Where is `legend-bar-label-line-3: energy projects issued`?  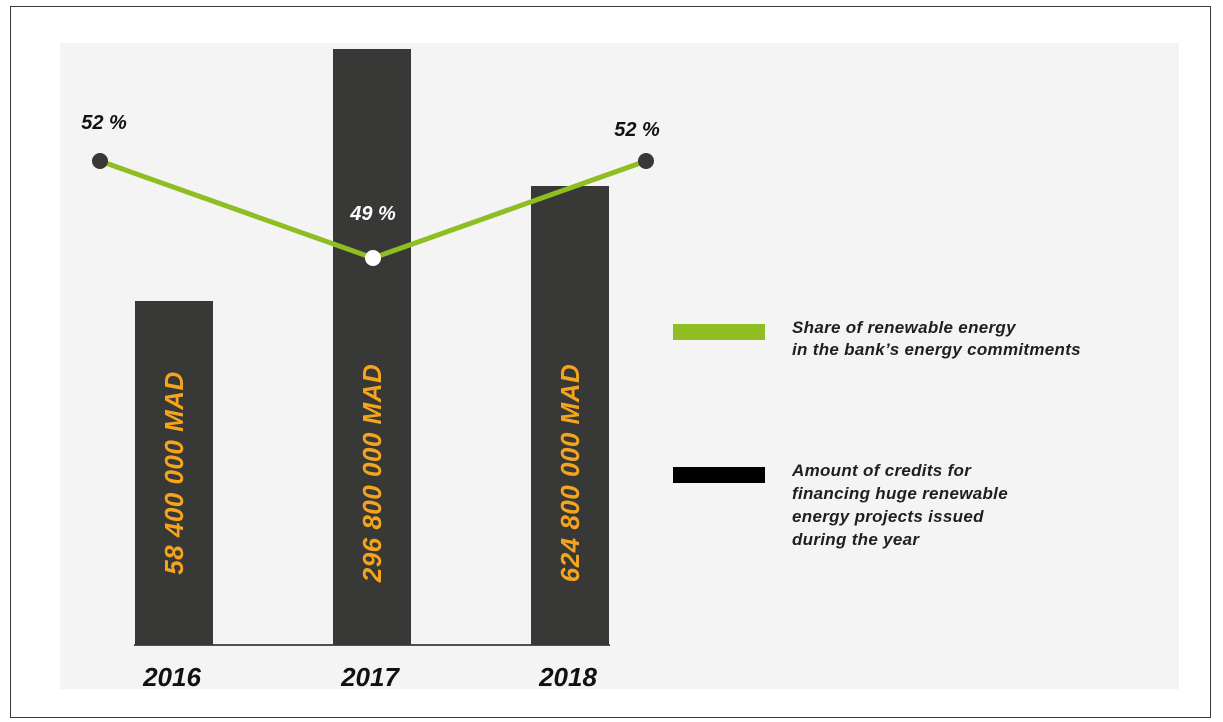
legend-bar-label-line-3: energy projects issued is located at coordinates (888, 516).